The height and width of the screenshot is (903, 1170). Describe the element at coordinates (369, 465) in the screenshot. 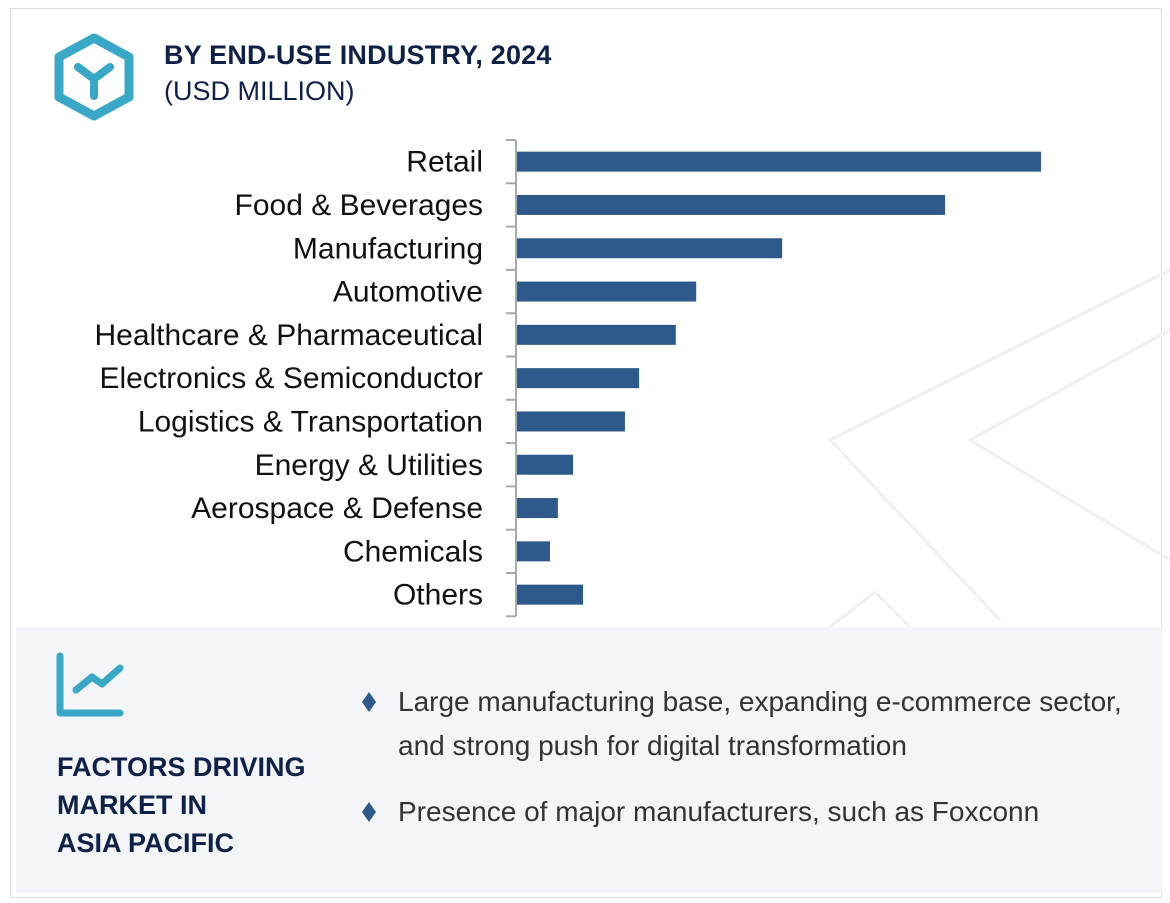

I see `category-label: Energy & Utilities` at that location.